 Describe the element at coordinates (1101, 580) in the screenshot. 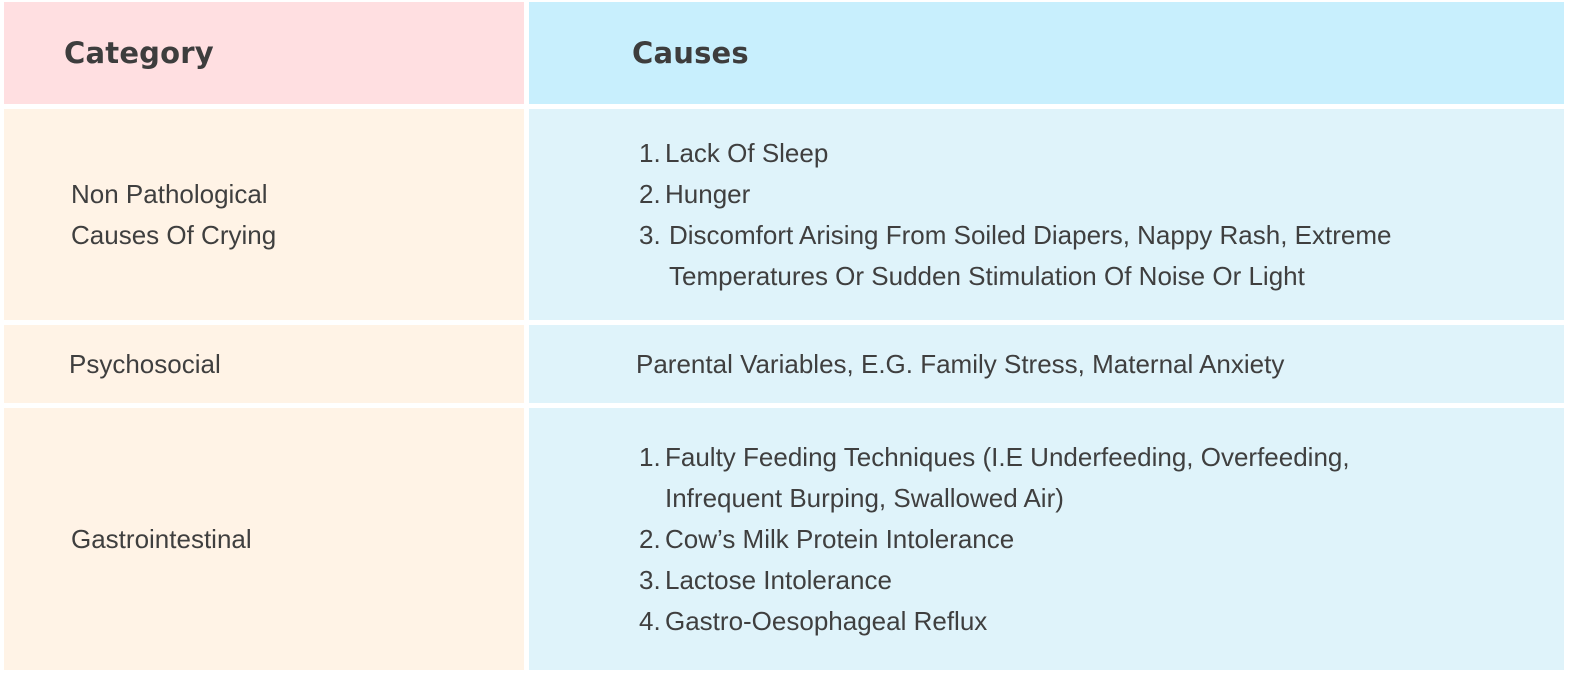

I see `list-item: 3. Lactose Intolerance` at that location.